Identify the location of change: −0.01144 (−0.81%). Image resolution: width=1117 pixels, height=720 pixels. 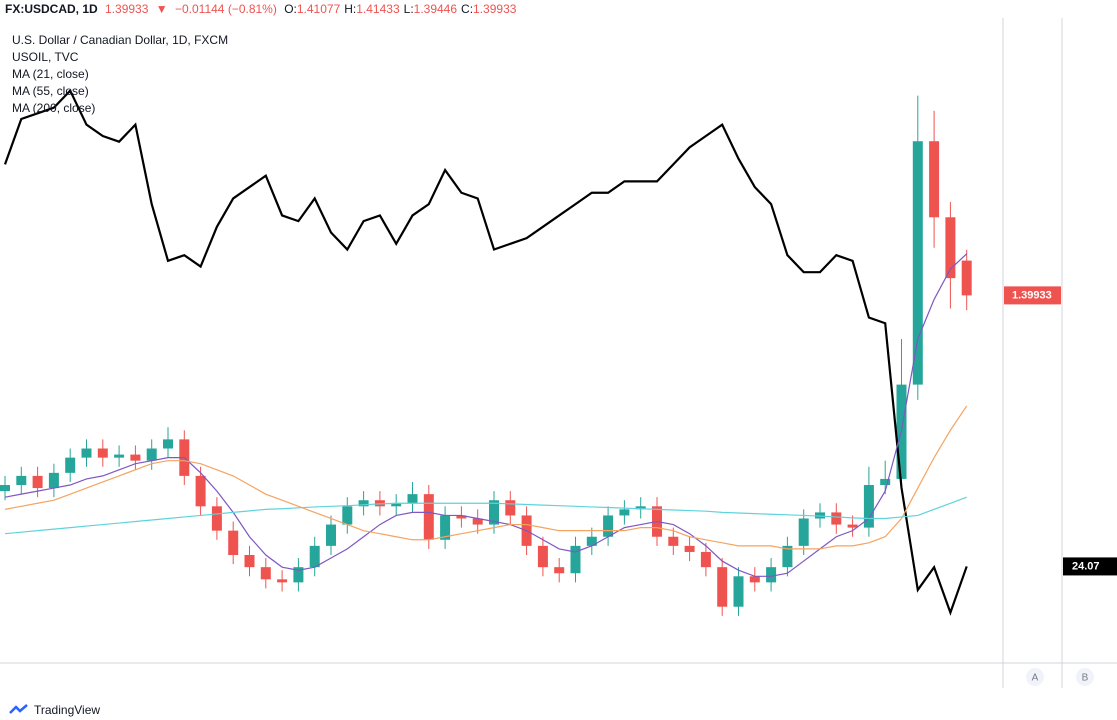
(225, 9).